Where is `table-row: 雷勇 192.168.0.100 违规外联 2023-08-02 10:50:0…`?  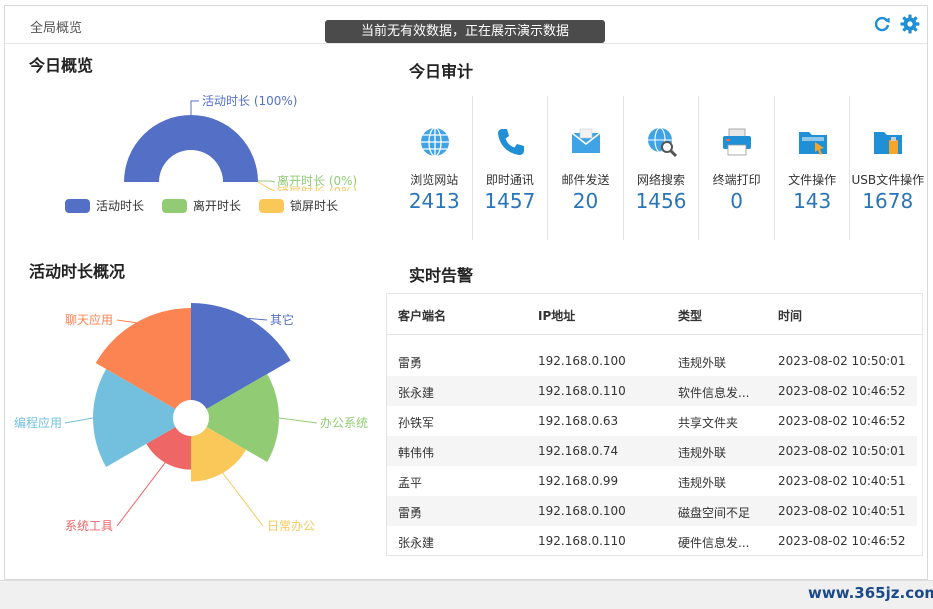 table-row: 雷勇 192.168.0.100 违规外联 2023-08-02 10:50:0… is located at coordinates (652, 361).